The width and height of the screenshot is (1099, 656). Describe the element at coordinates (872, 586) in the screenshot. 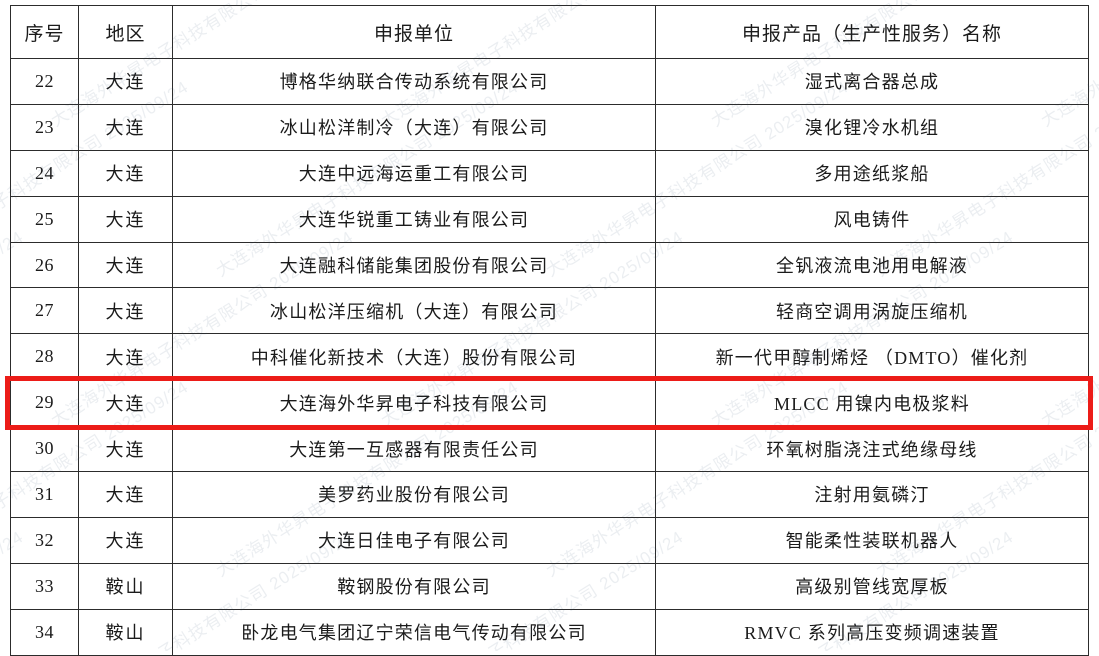

I see `cell-prod: 高级别管线宽厚板` at that location.